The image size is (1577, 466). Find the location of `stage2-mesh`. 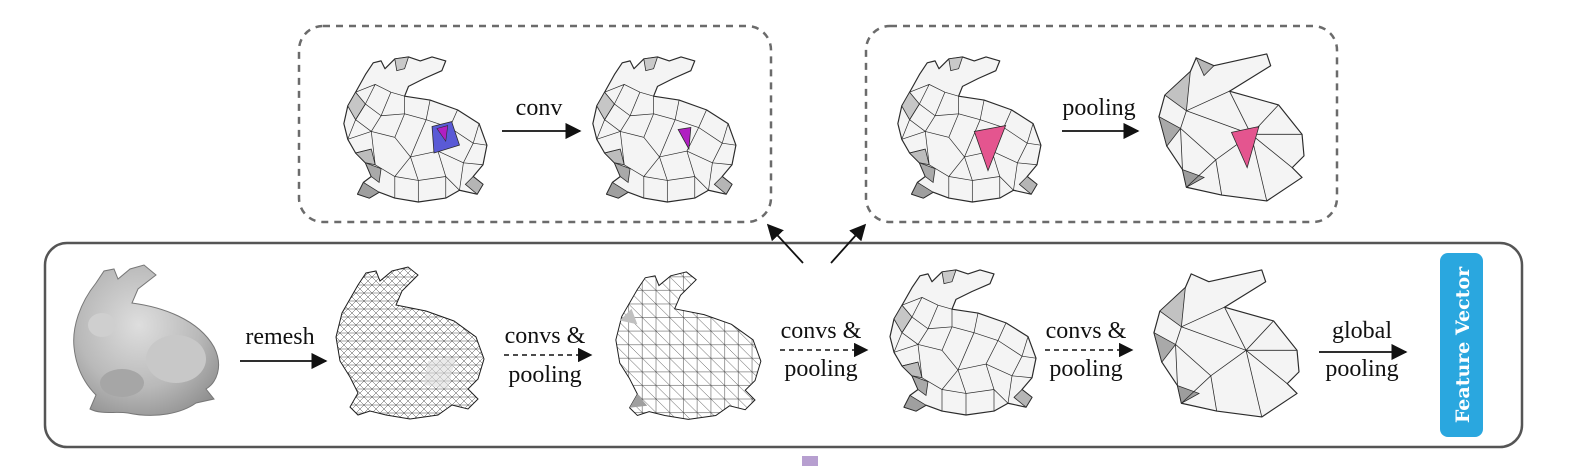

stage2-mesh is located at coordinates (963, 342).